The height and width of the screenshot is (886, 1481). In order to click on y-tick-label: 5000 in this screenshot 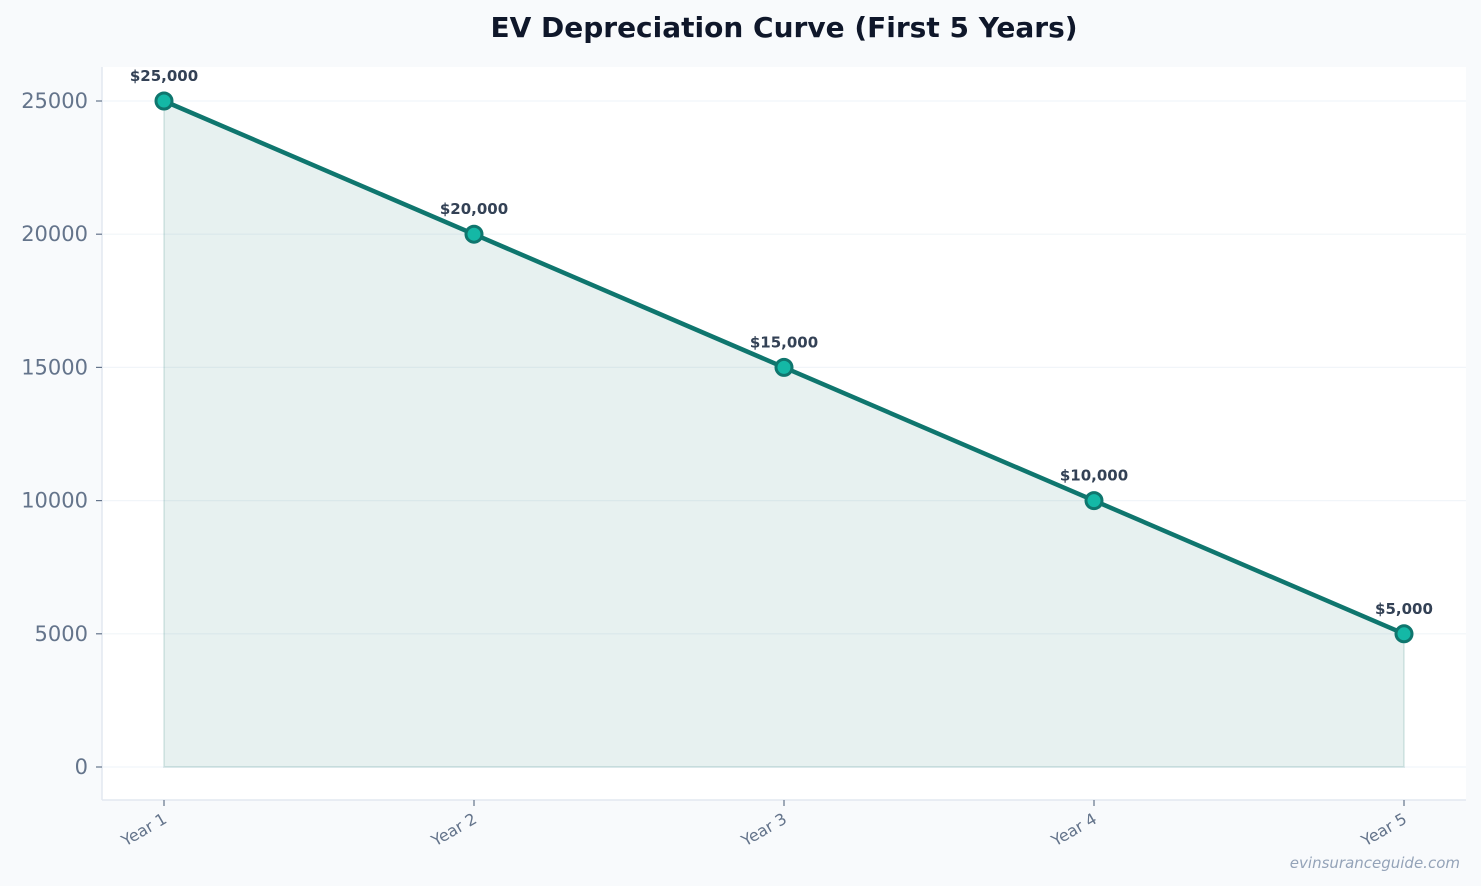, I will do `click(61, 634)`.